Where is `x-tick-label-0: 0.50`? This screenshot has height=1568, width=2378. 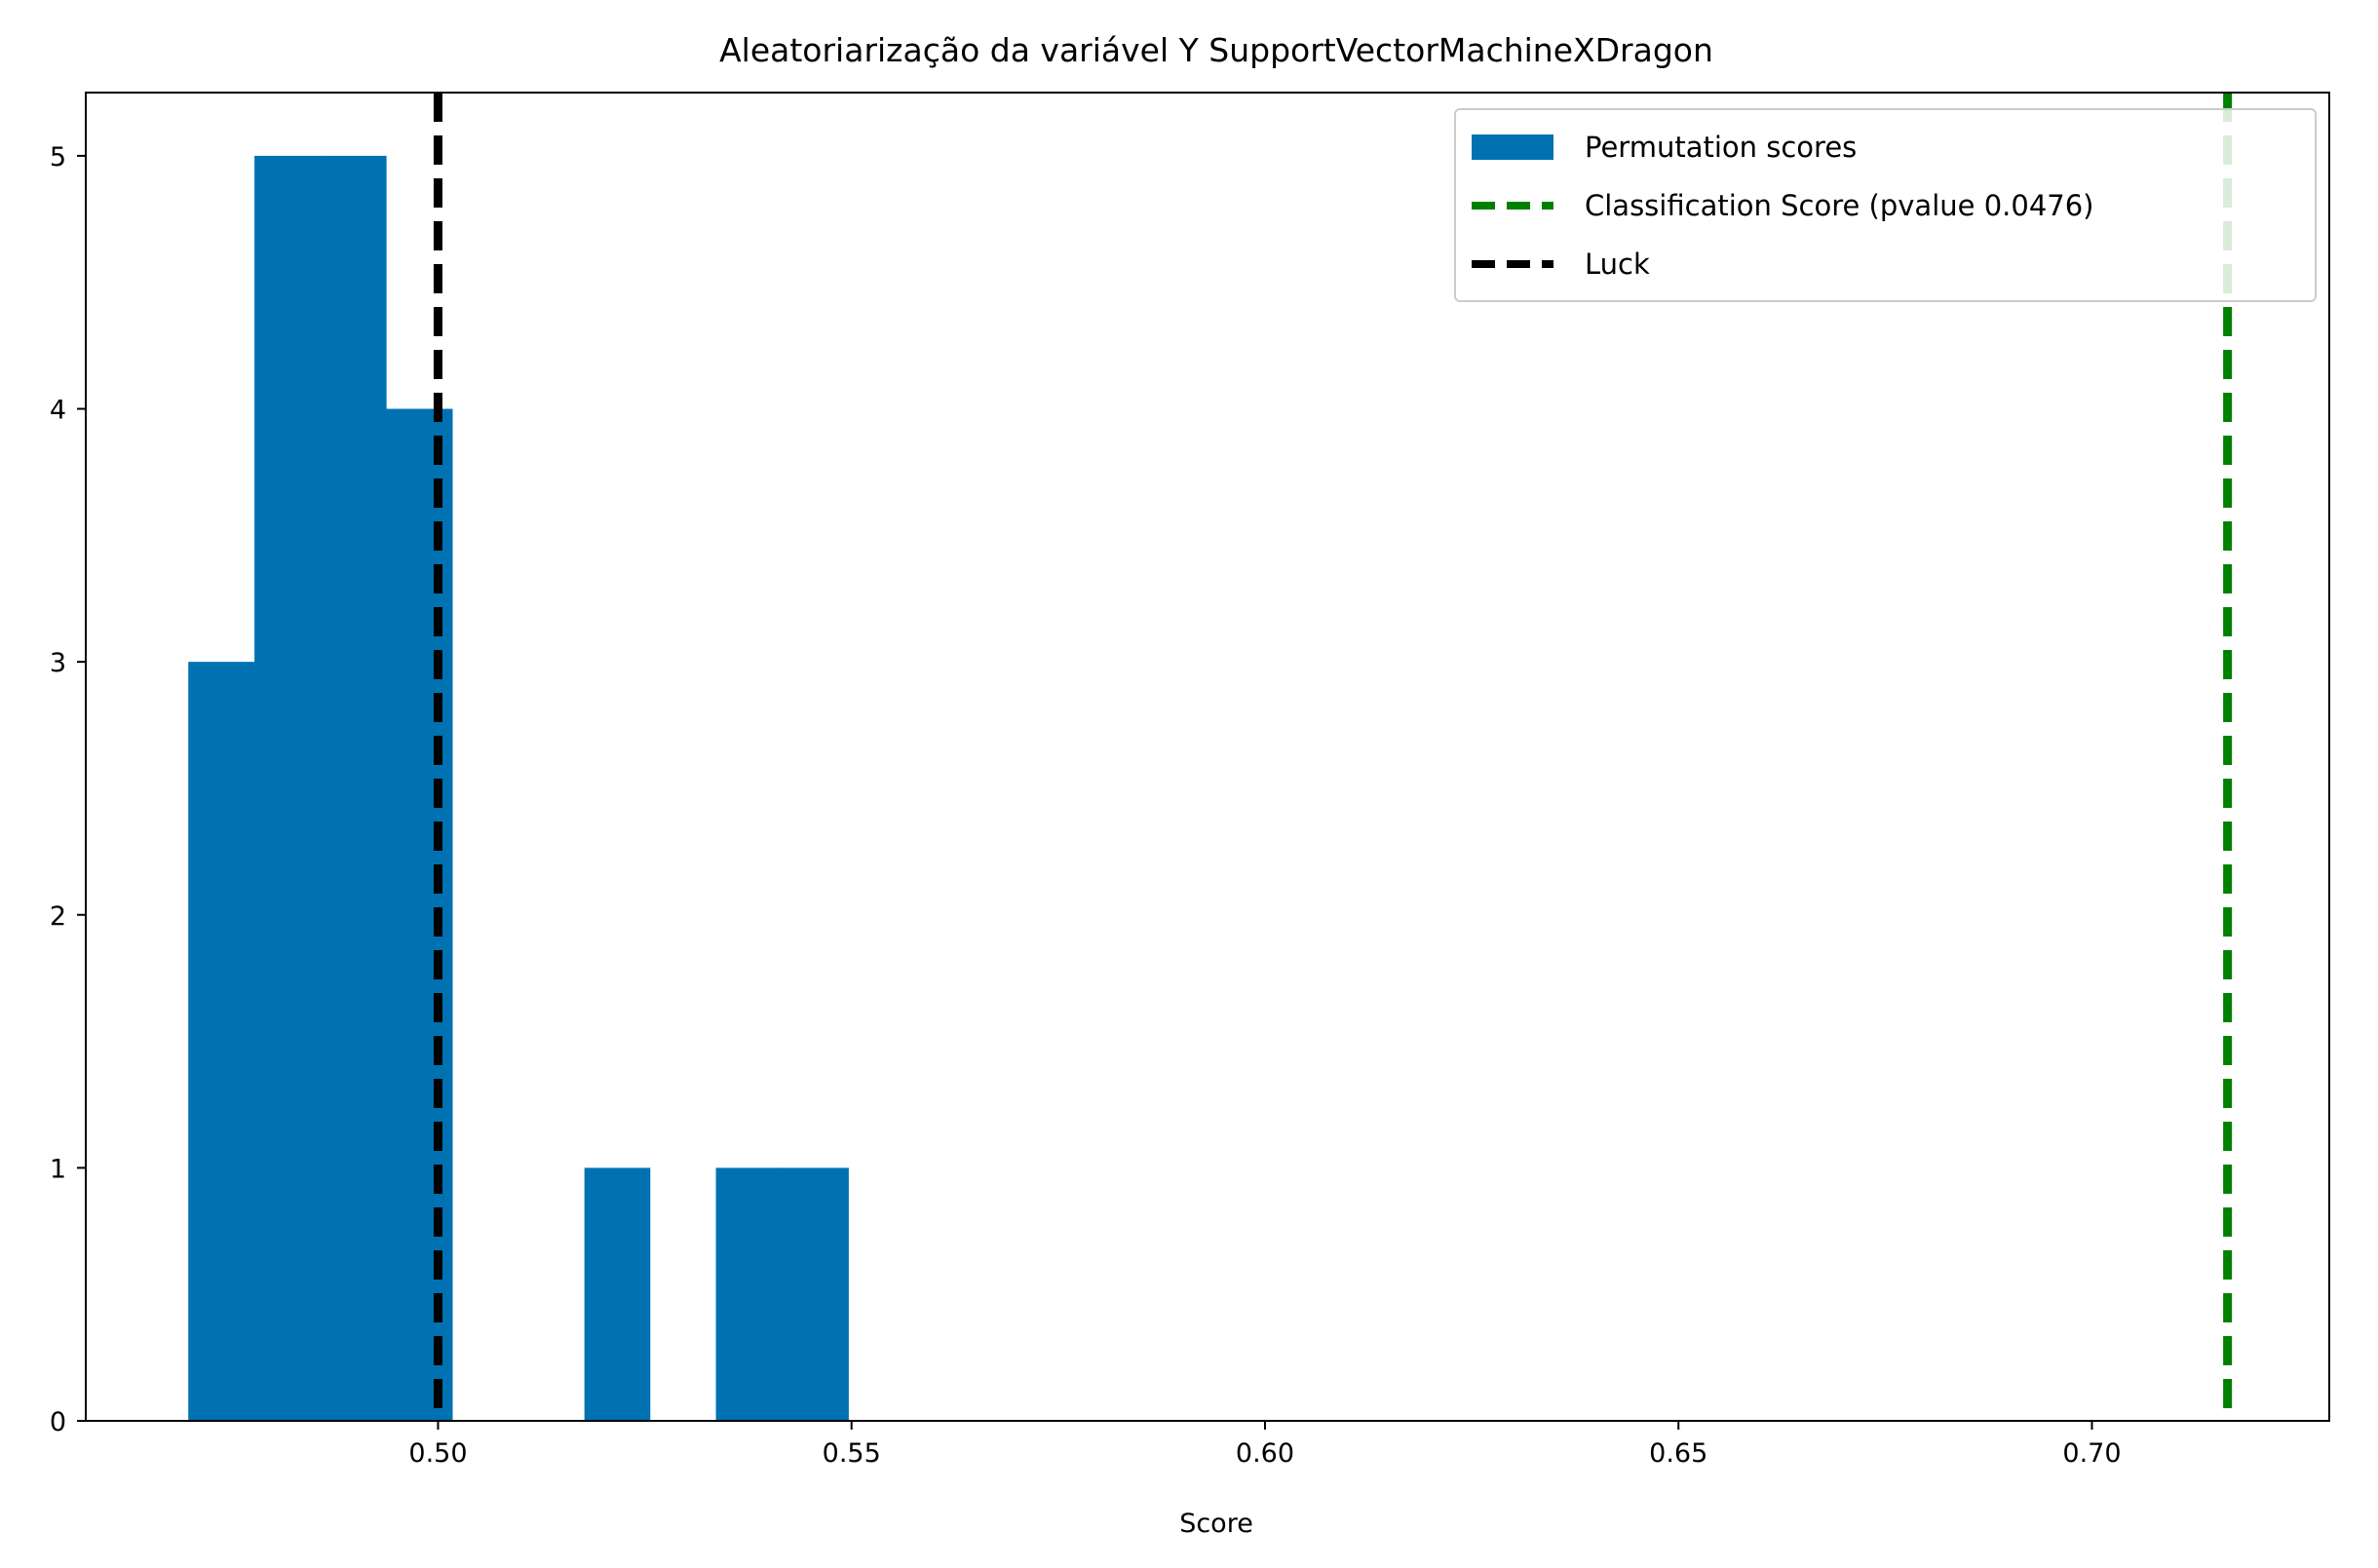
x-tick-label-0: 0.50 is located at coordinates (437, 1453).